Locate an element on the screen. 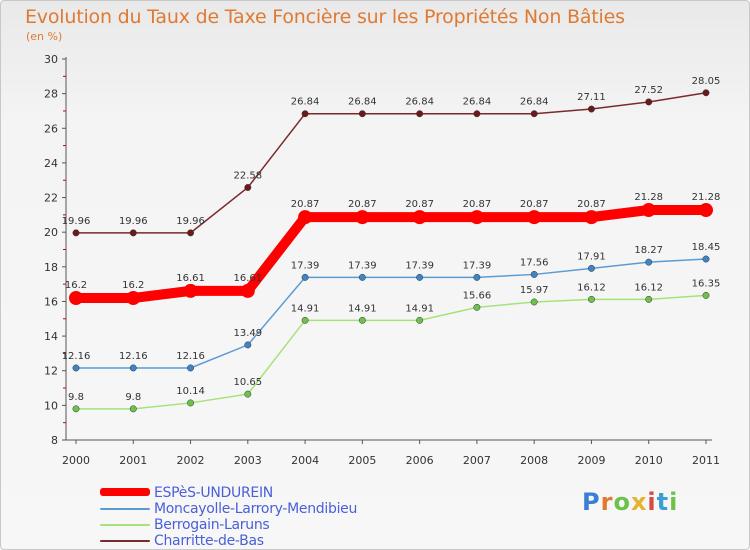 Image resolution: width=750 pixels, height=550 pixels. x-tick-label: 2001 is located at coordinates (133, 460).